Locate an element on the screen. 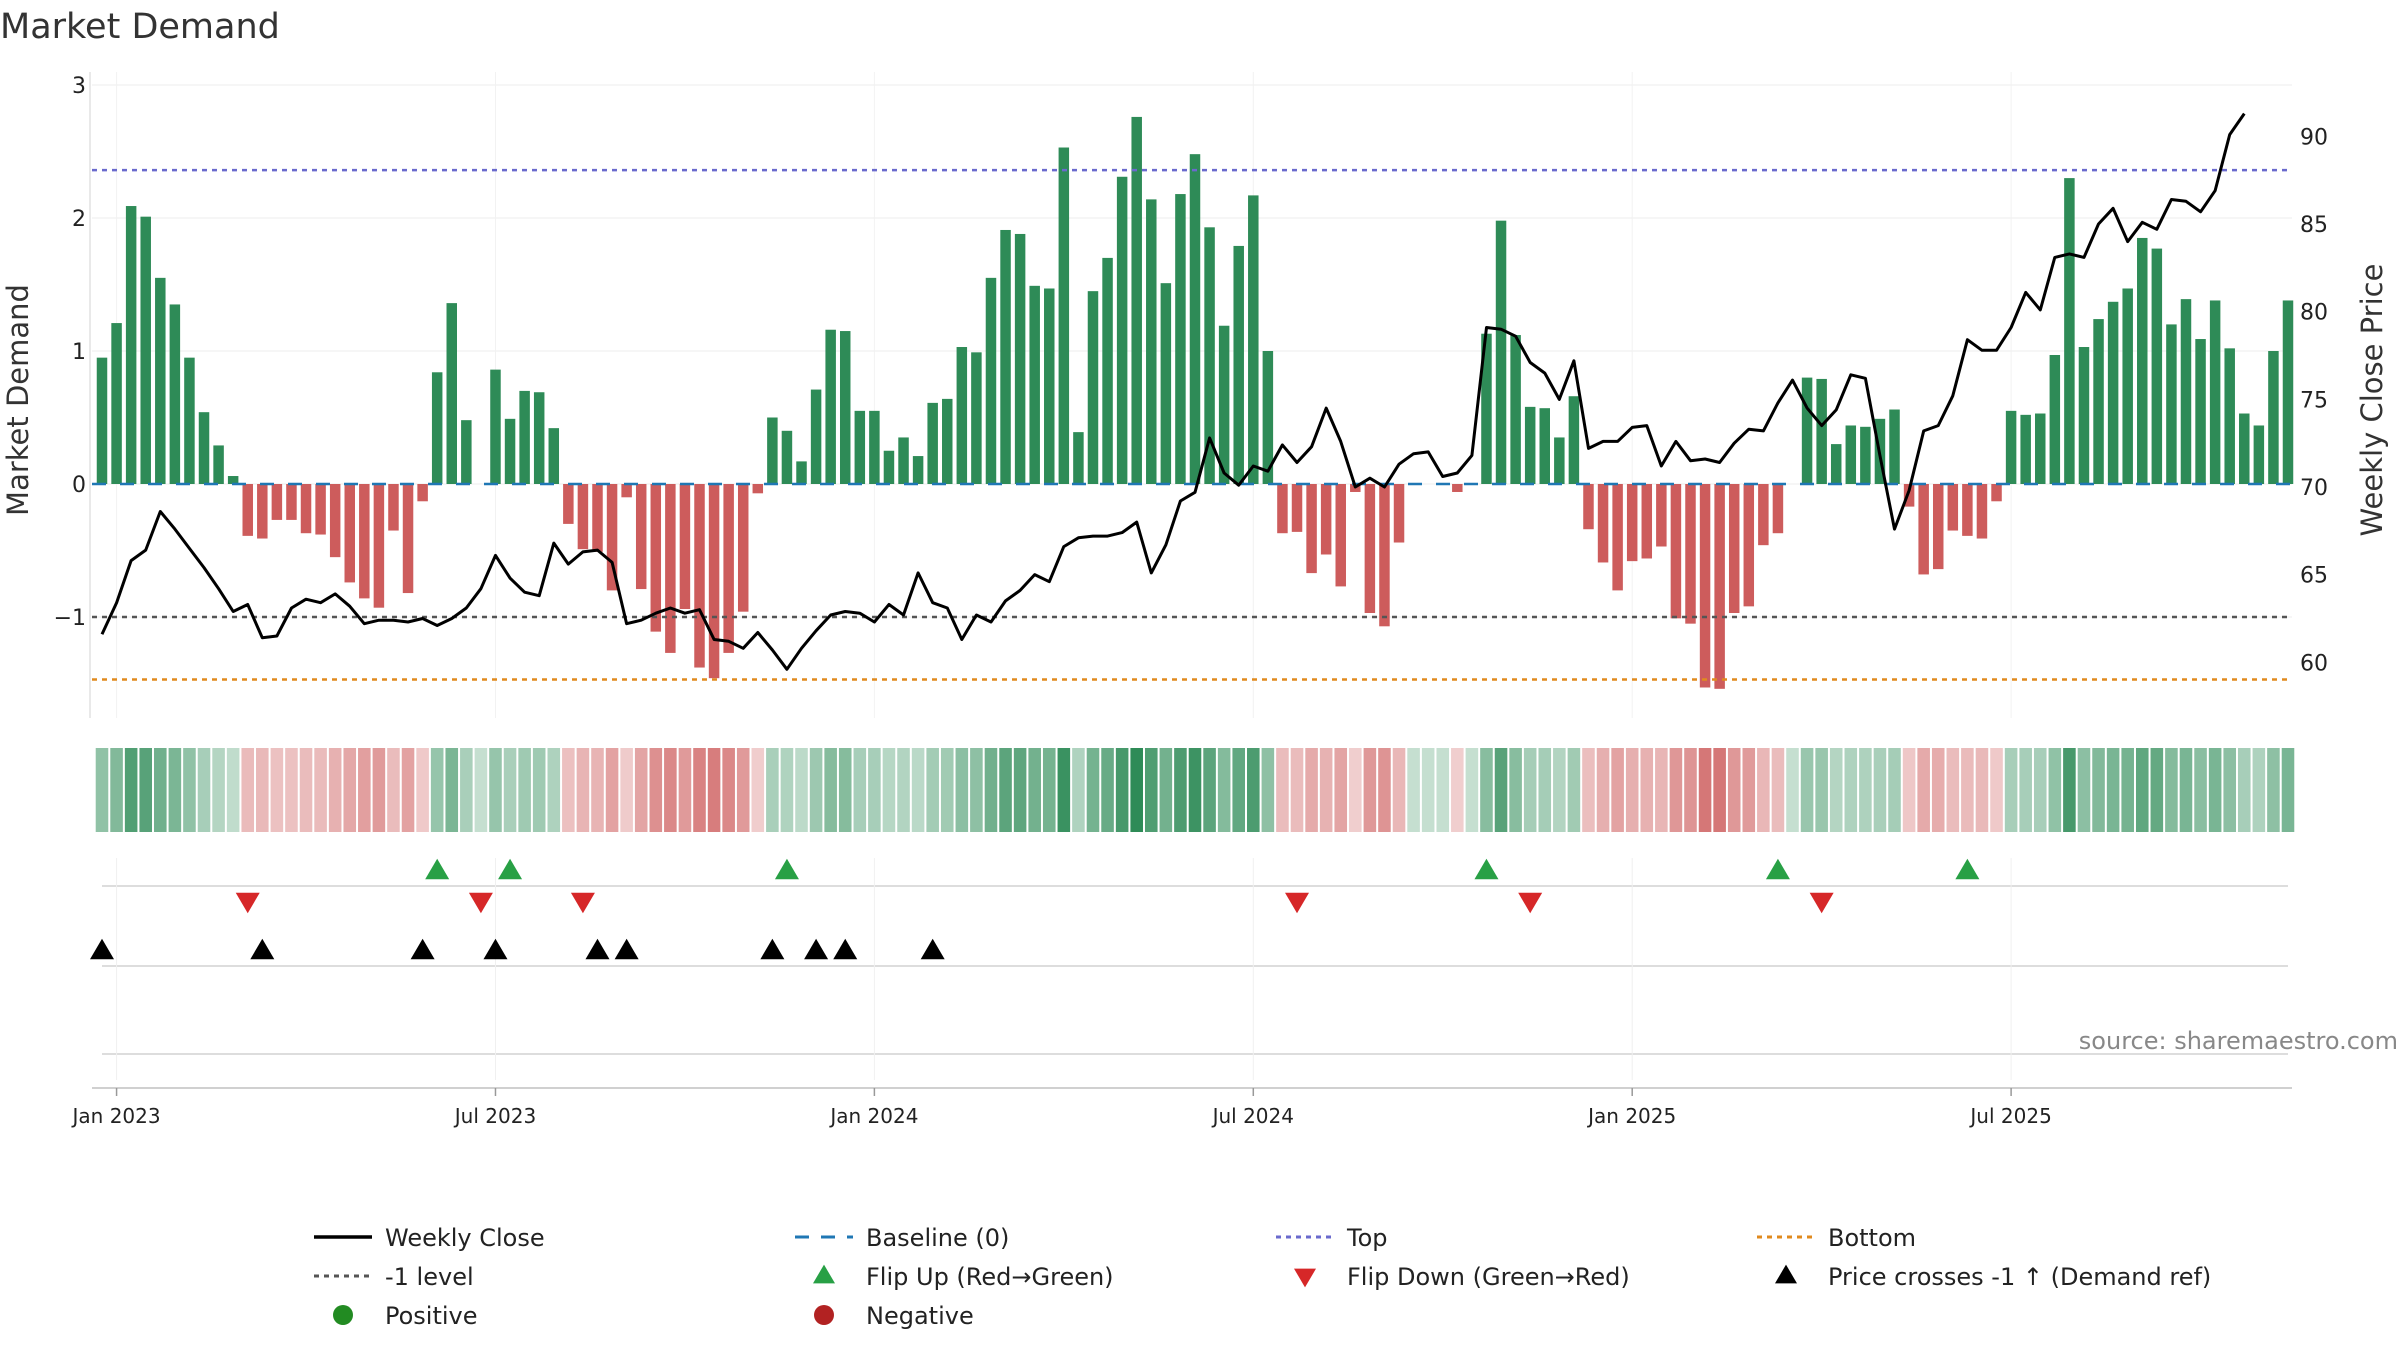 Image resolution: width=2400 pixels, height=1350 pixels. y-right-tick-label: 80 is located at coordinates (2314, 313).